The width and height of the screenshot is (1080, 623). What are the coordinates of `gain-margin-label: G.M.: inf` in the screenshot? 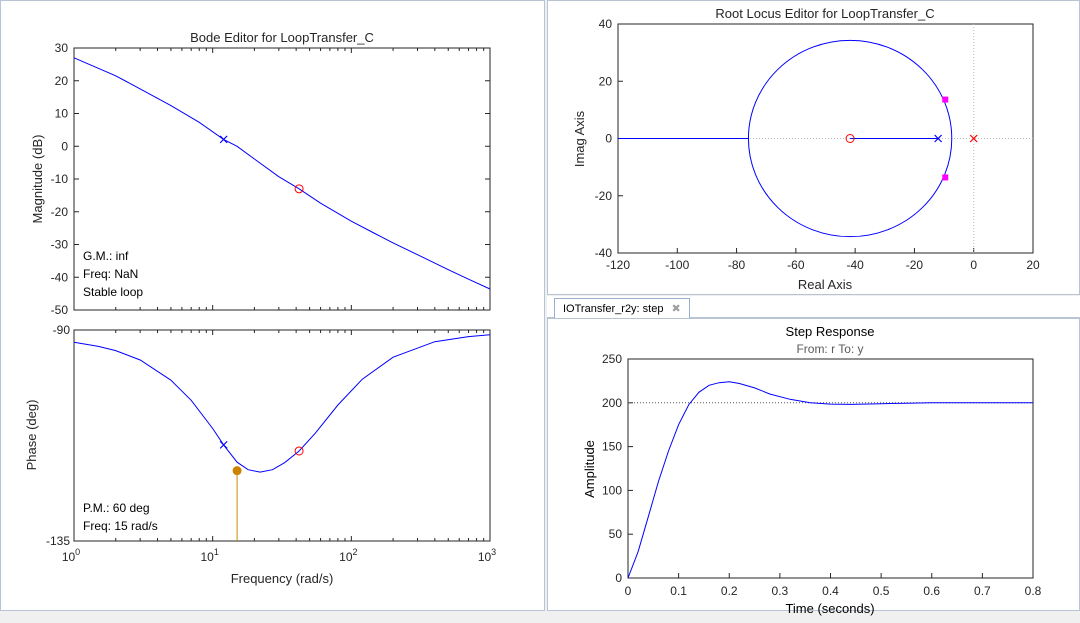 It's located at (106, 256).